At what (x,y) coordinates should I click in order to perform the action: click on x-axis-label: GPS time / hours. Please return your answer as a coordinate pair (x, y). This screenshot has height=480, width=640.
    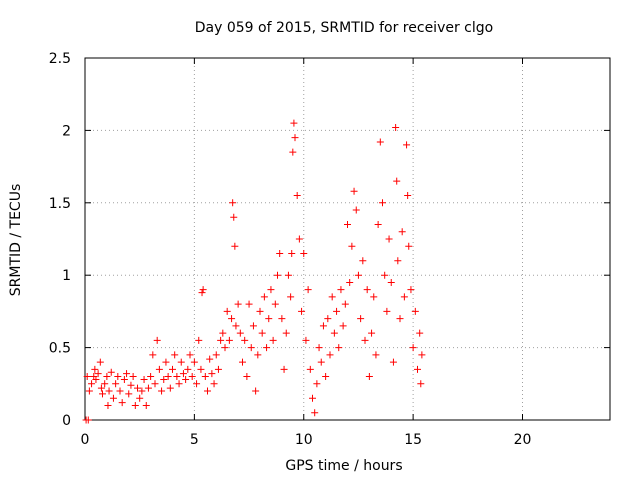
    Looking at the image, I should click on (343, 466).